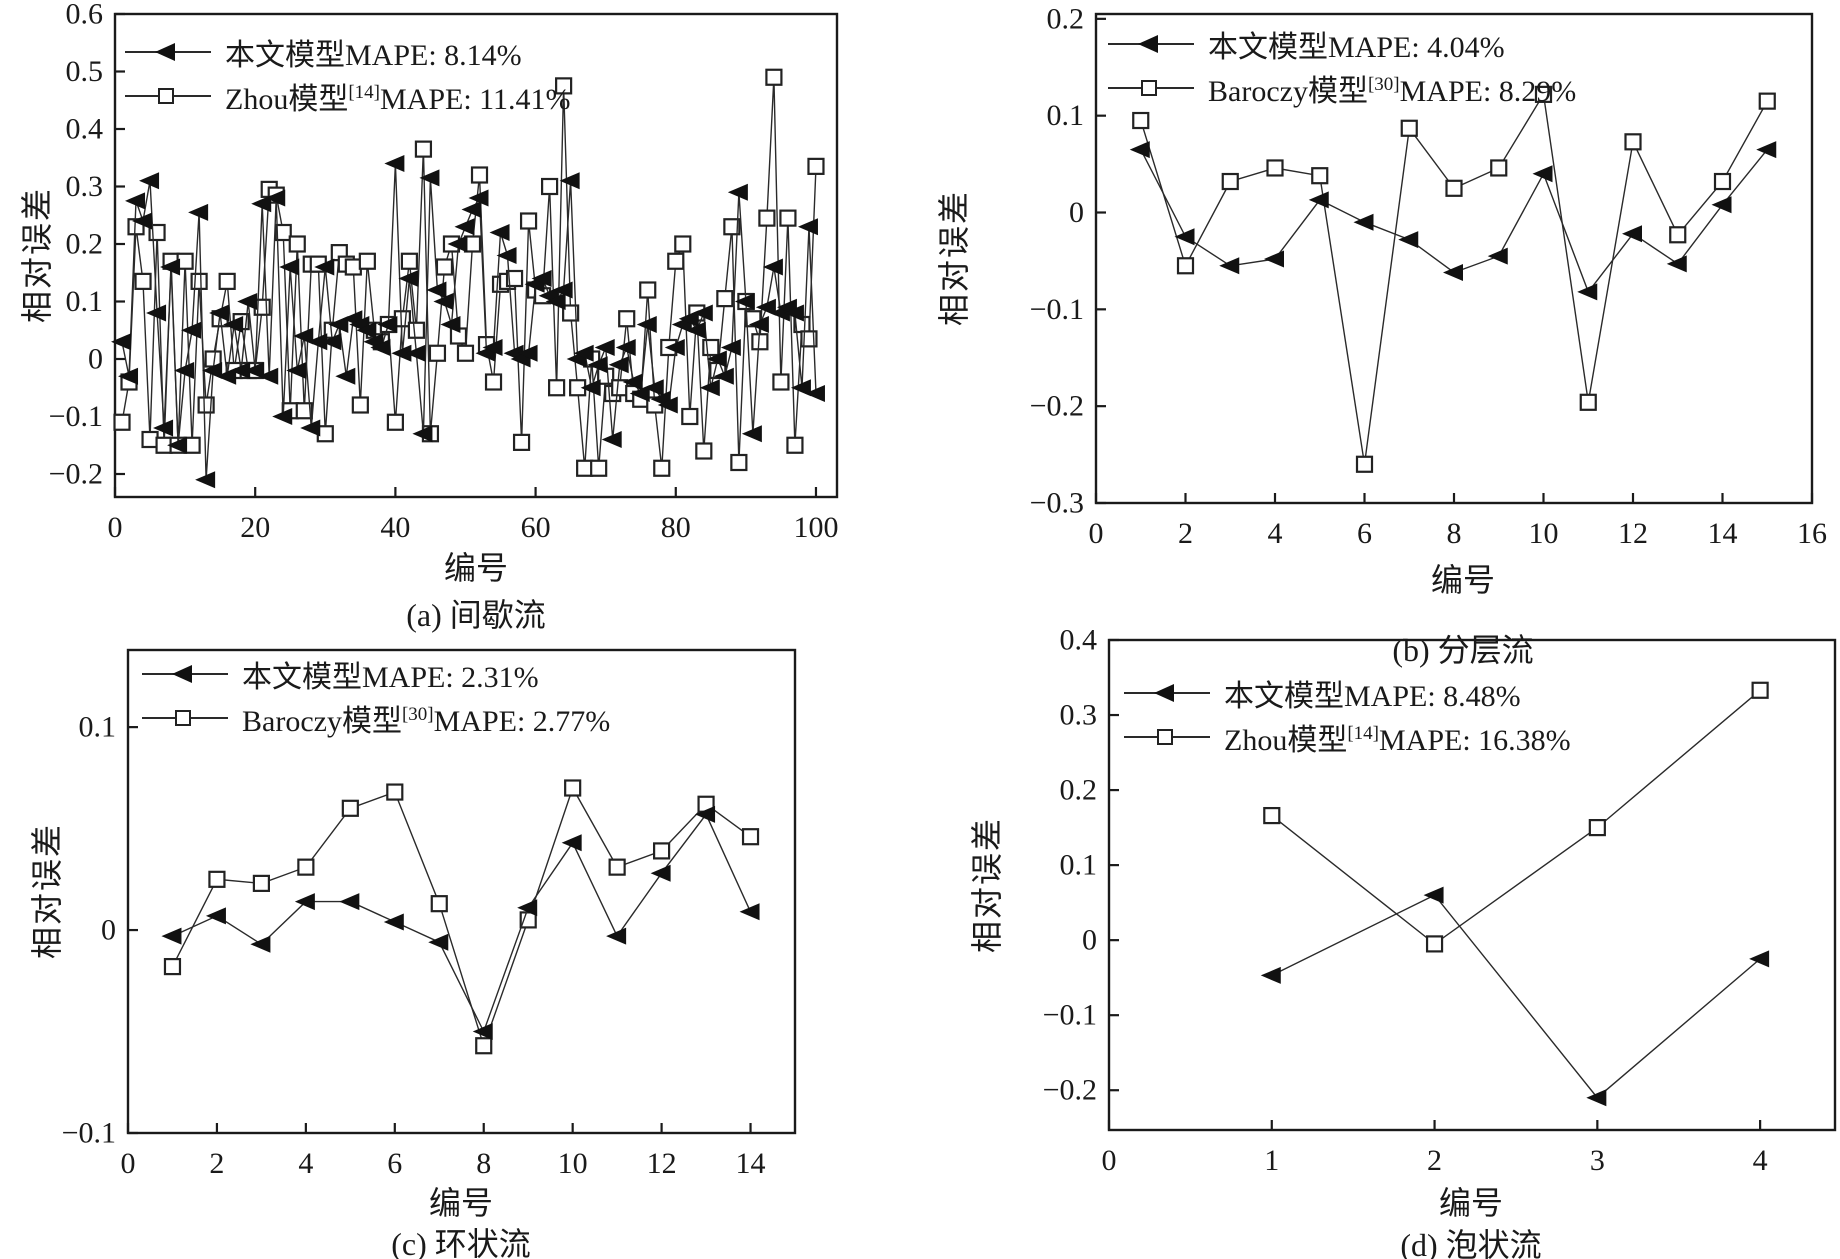  I want to click on panel-b-legend: 本文模型MAPE: 4.04% Baroczy模型[30]MAPE: 8.29%, so click(1342, 66).